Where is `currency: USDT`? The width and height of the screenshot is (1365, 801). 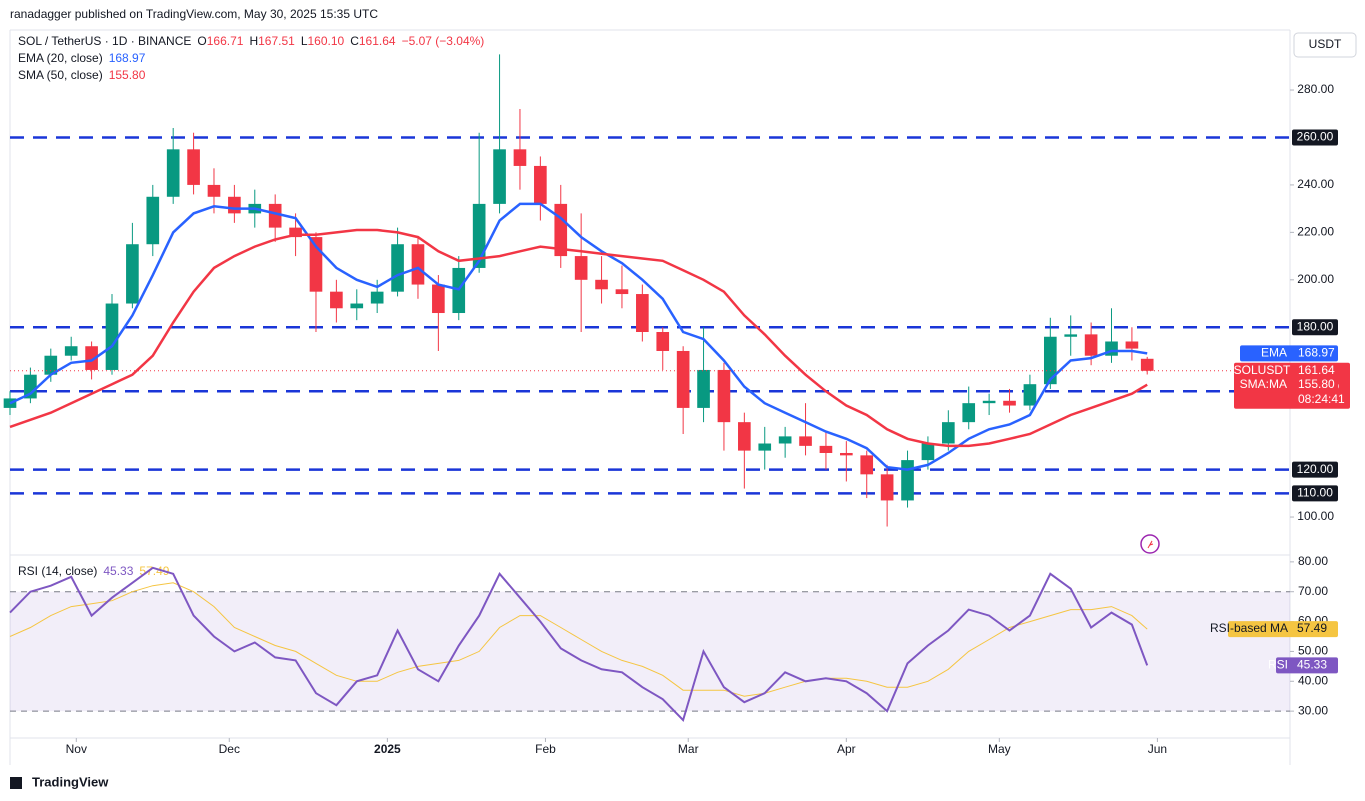
currency: USDT is located at coordinates (1325, 44).